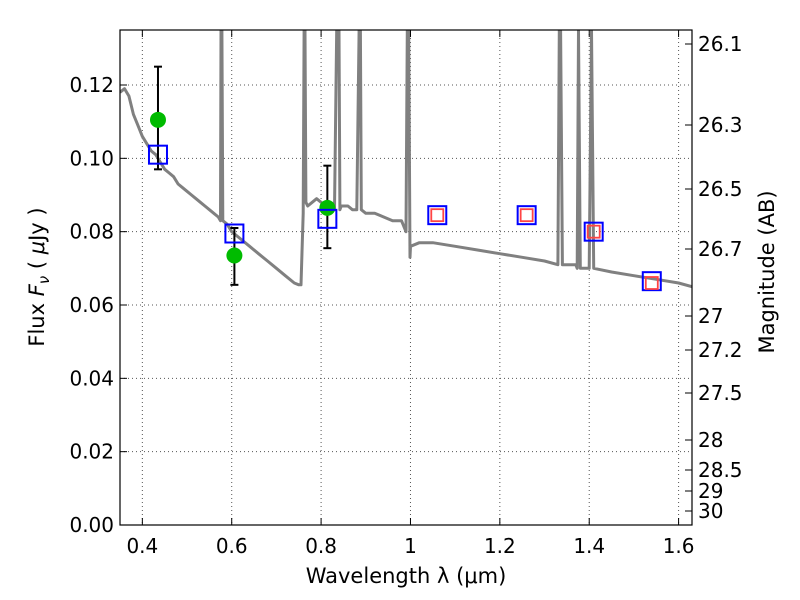 The image size is (800, 600). I want to click on y-axis-label-mid: (, so click(37, 265).